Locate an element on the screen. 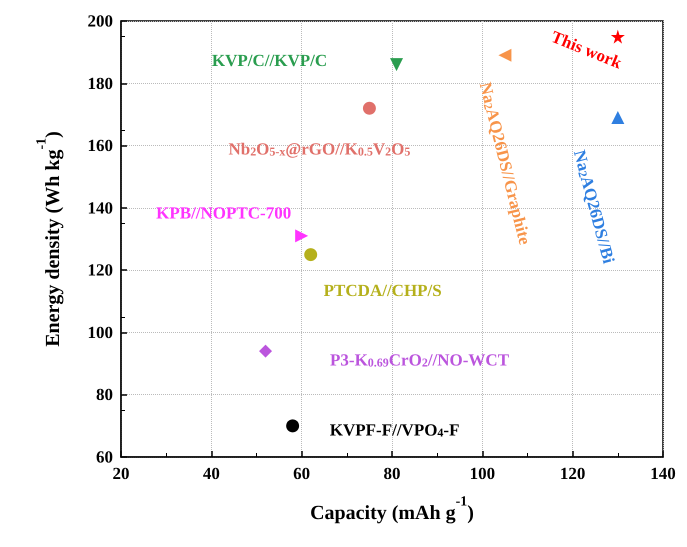 Image resolution: width=687 pixels, height=547 pixels. y-tick-label: 80 is located at coordinates (104, 394).